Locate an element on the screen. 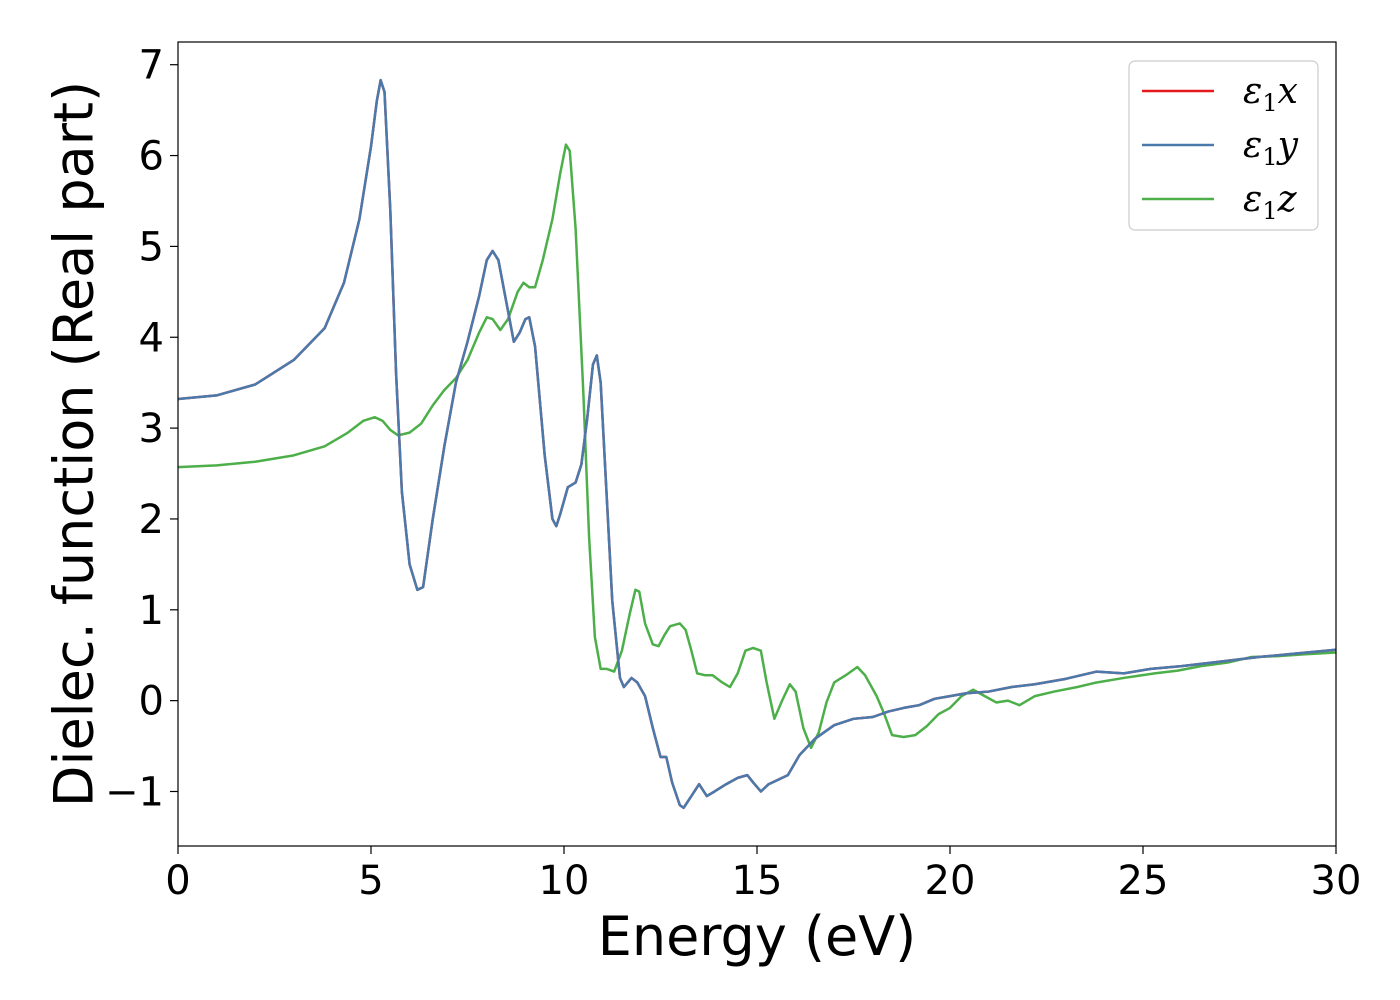 The height and width of the screenshot is (1000, 1400). legend-label-x: ε1x is located at coordinates (1270, 94).